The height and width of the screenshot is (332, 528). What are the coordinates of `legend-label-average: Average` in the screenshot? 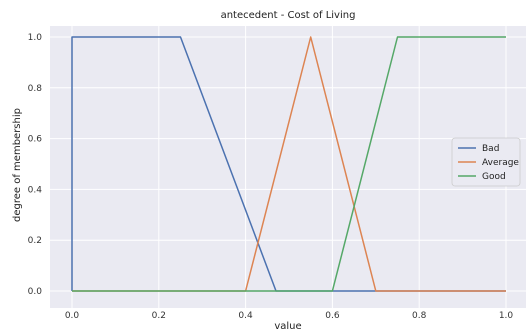 It's located at (500, 163).